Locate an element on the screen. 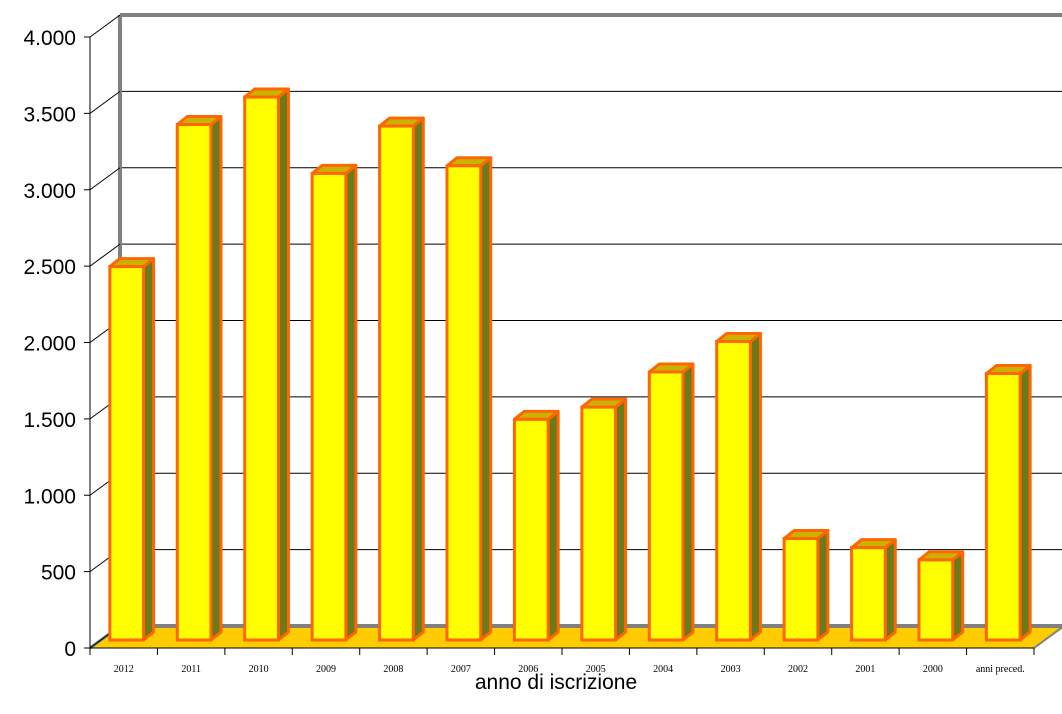 The image size is (1062, 714). y-tick-label: 2.000 is located at coordinates (49, 344).